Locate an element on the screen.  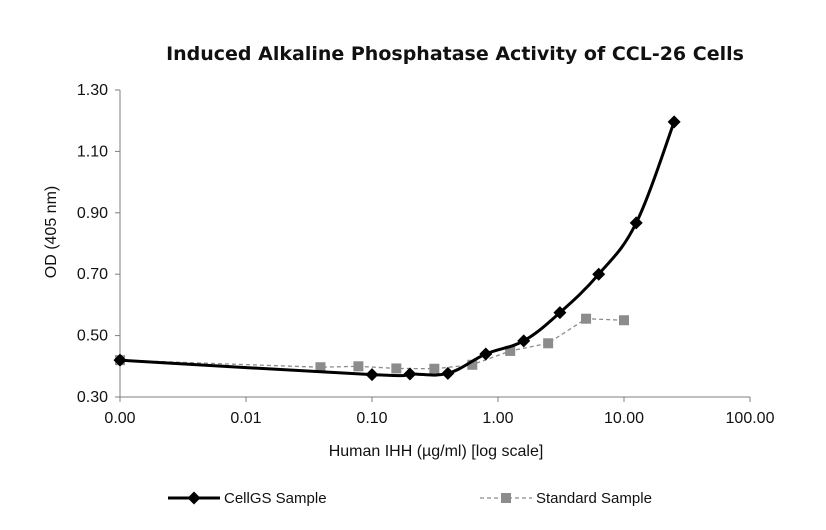
x-tick-label: 100.00 is located at coordinates (750, 418).